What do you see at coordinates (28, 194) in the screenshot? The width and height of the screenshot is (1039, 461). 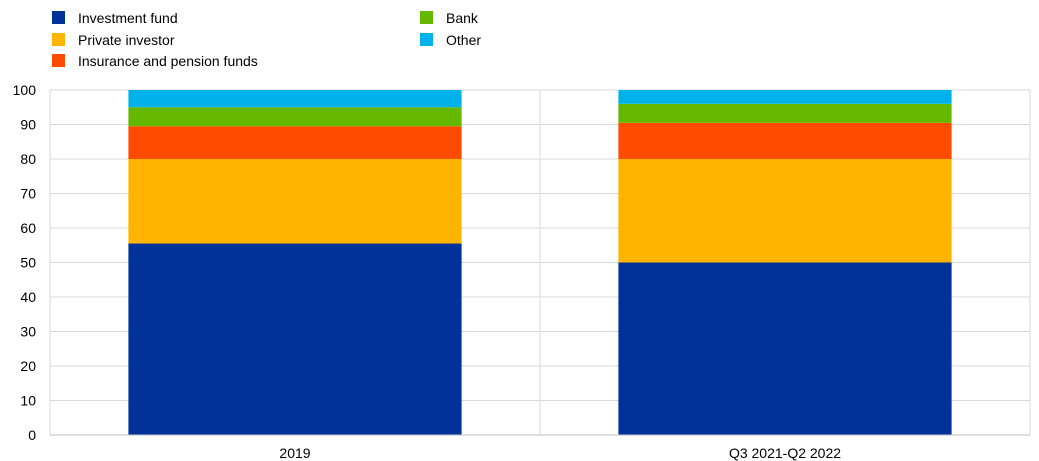 I see `y-tick-label-70: 70` at bounding box center [28, 194].